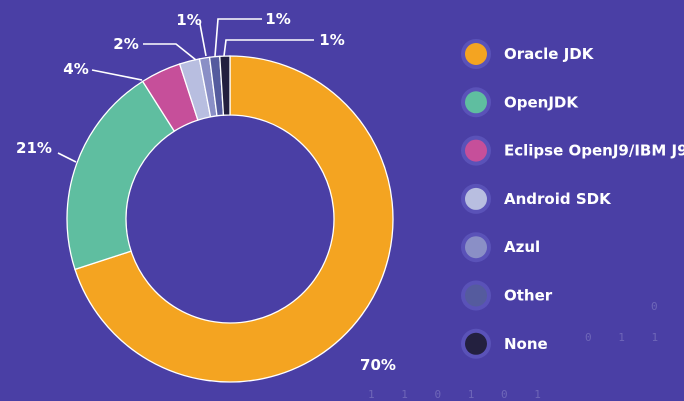 This screenshot has height=401, width=684. Describe the element at coordinates (522, 247) in the screenshot. I see `legend-label: Azul` at that location.